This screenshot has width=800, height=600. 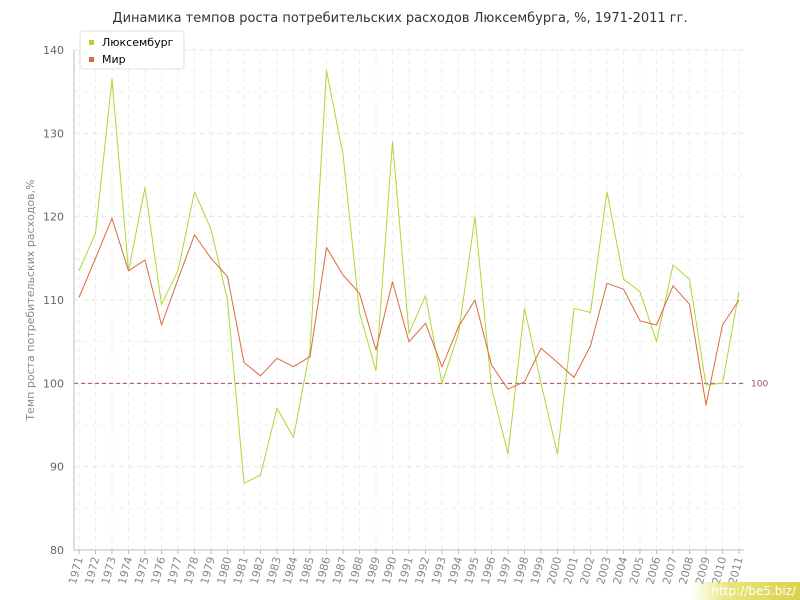 I want to click on legend-label-luxembourg: Люксембург, so click(x=138, y=42).